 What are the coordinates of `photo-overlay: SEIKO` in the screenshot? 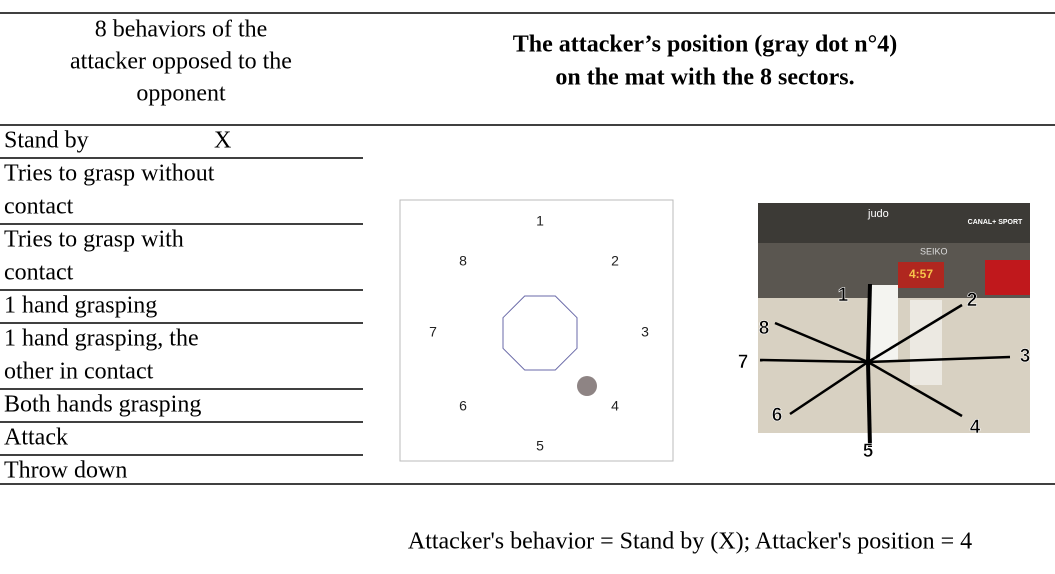 It's located at (934, 251).